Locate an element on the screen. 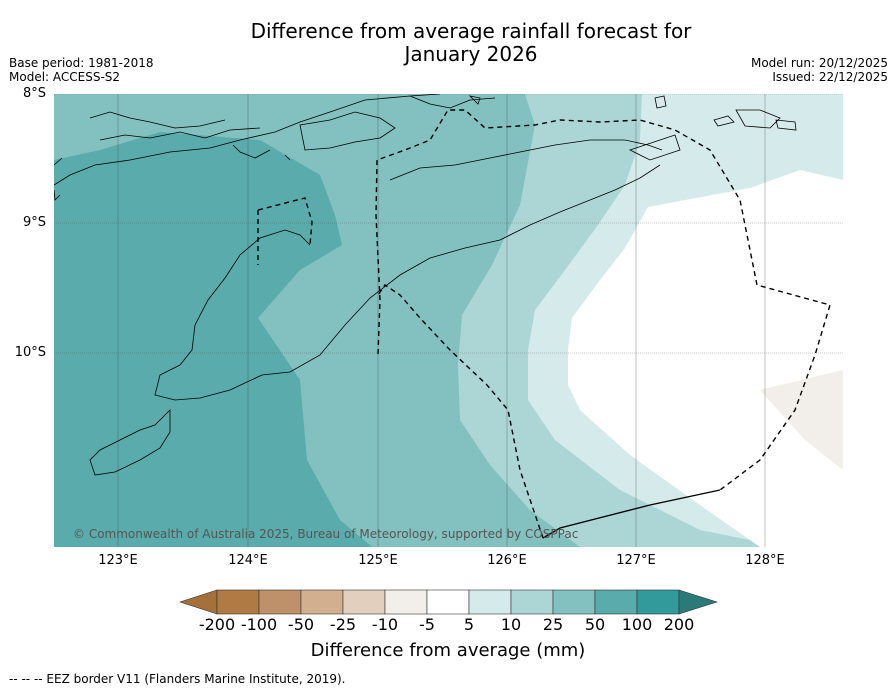 The height and width of the screenshot is (690, 896). colorbar-tick: 200 is located at coordinates (679, 624).